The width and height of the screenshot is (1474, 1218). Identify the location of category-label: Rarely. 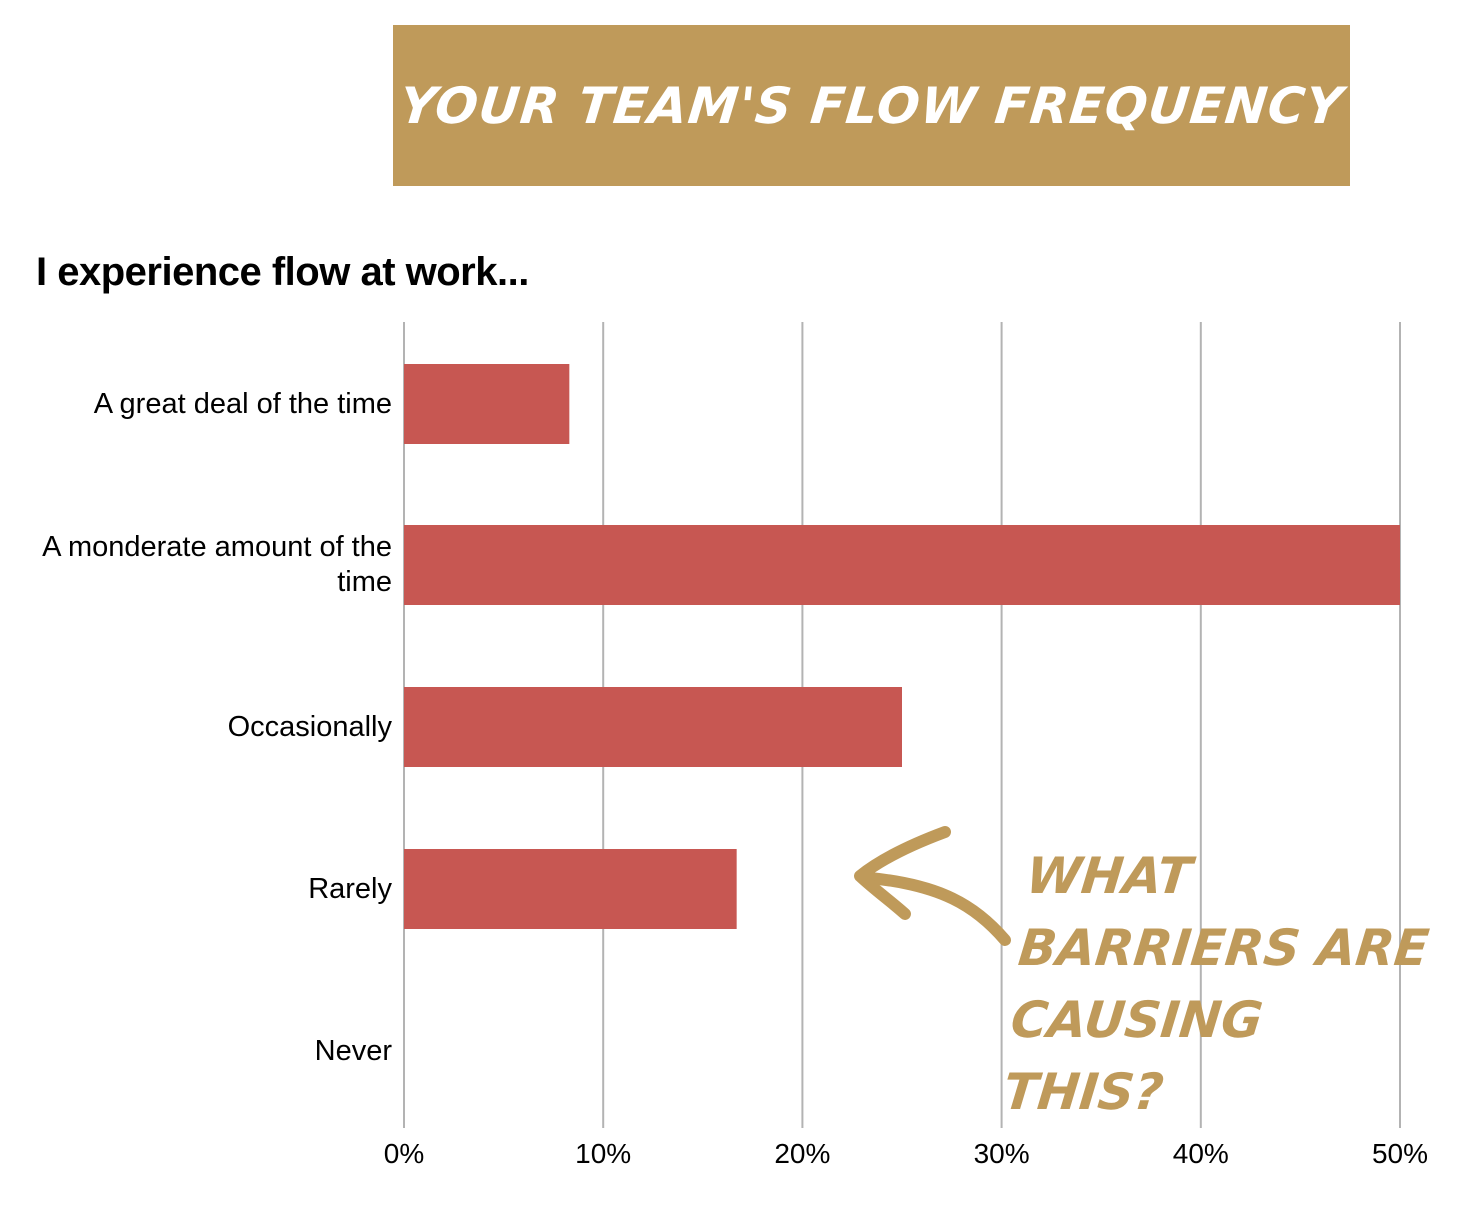
(350, 888).